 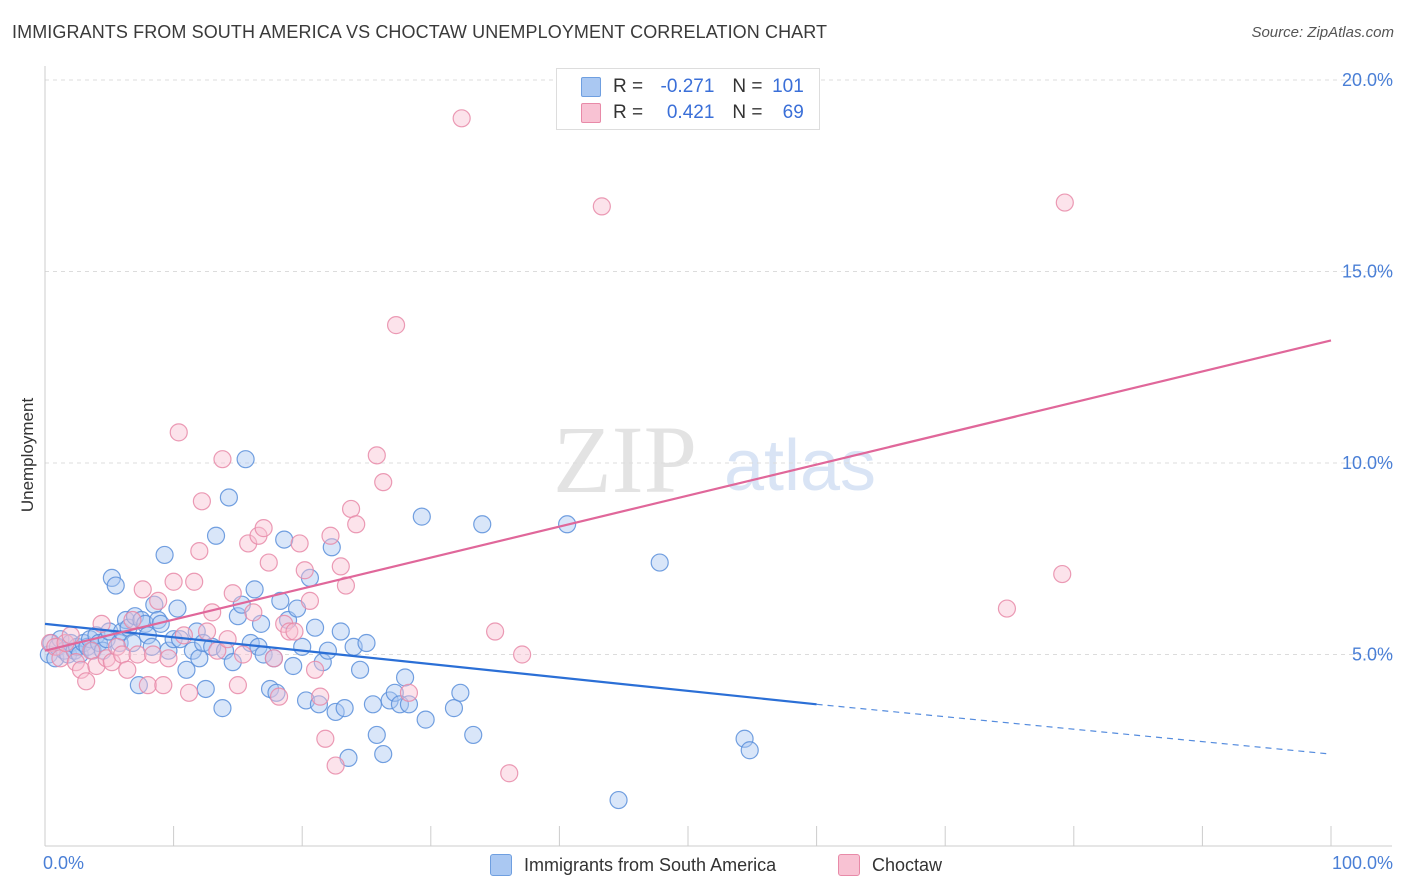 I want to click on y-tick-label: 5.0%, so click(x=1372, y=655).